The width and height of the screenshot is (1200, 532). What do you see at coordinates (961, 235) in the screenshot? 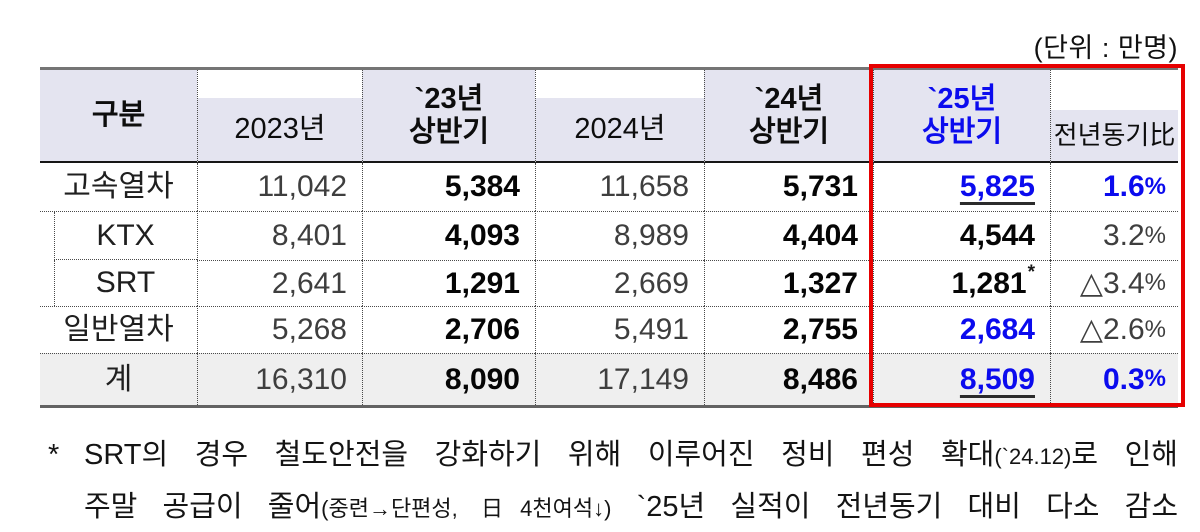
I see `row-ktx-25h1: 4,544` at bounding box center [961, 235].